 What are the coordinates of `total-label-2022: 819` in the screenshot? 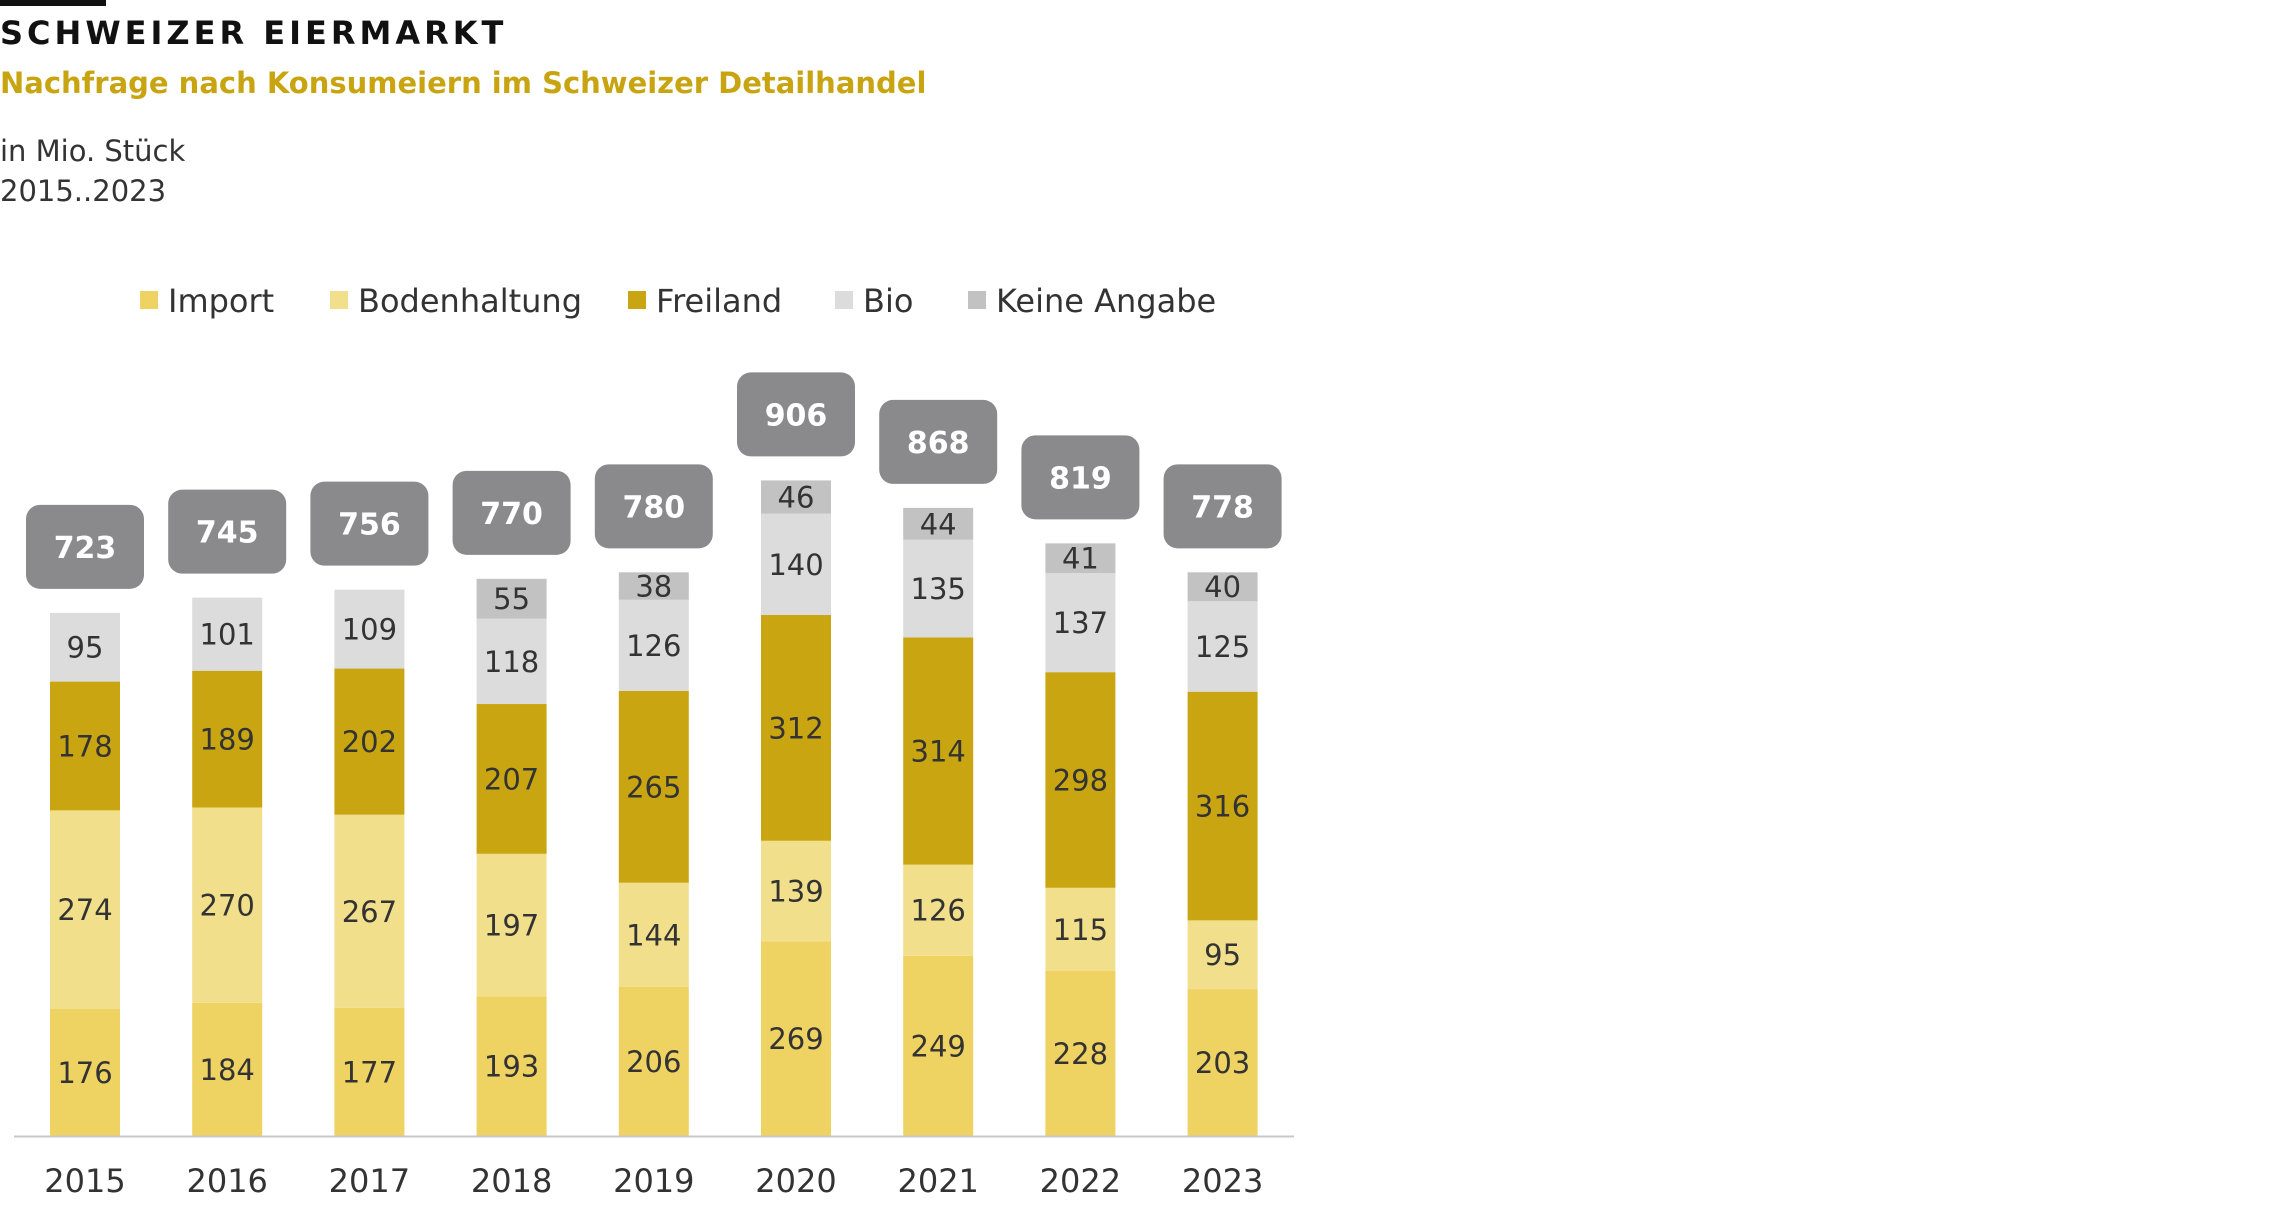 It's located at (1080, 478).